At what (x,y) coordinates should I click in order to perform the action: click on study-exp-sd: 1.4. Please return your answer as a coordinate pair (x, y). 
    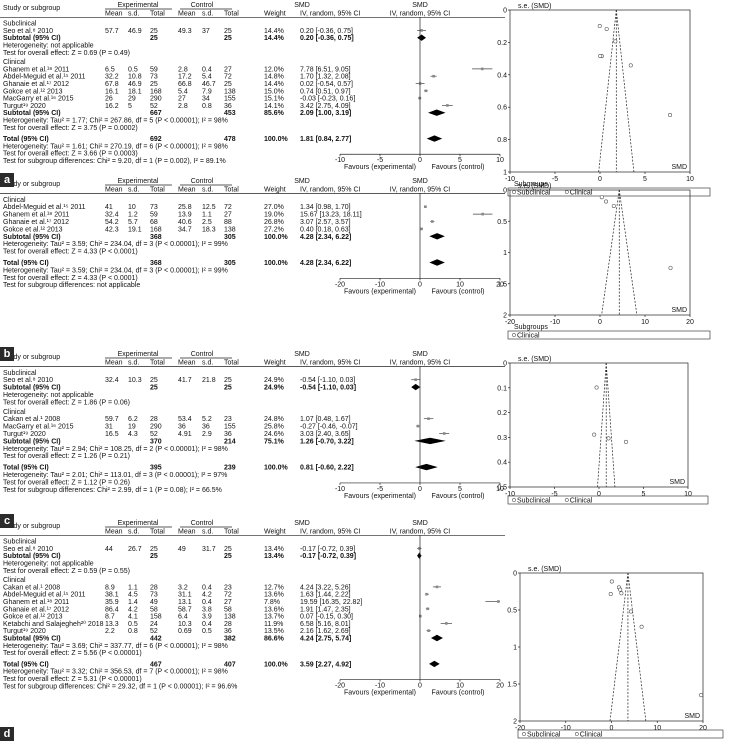
    Looking at the image, I should click on (133, 602).